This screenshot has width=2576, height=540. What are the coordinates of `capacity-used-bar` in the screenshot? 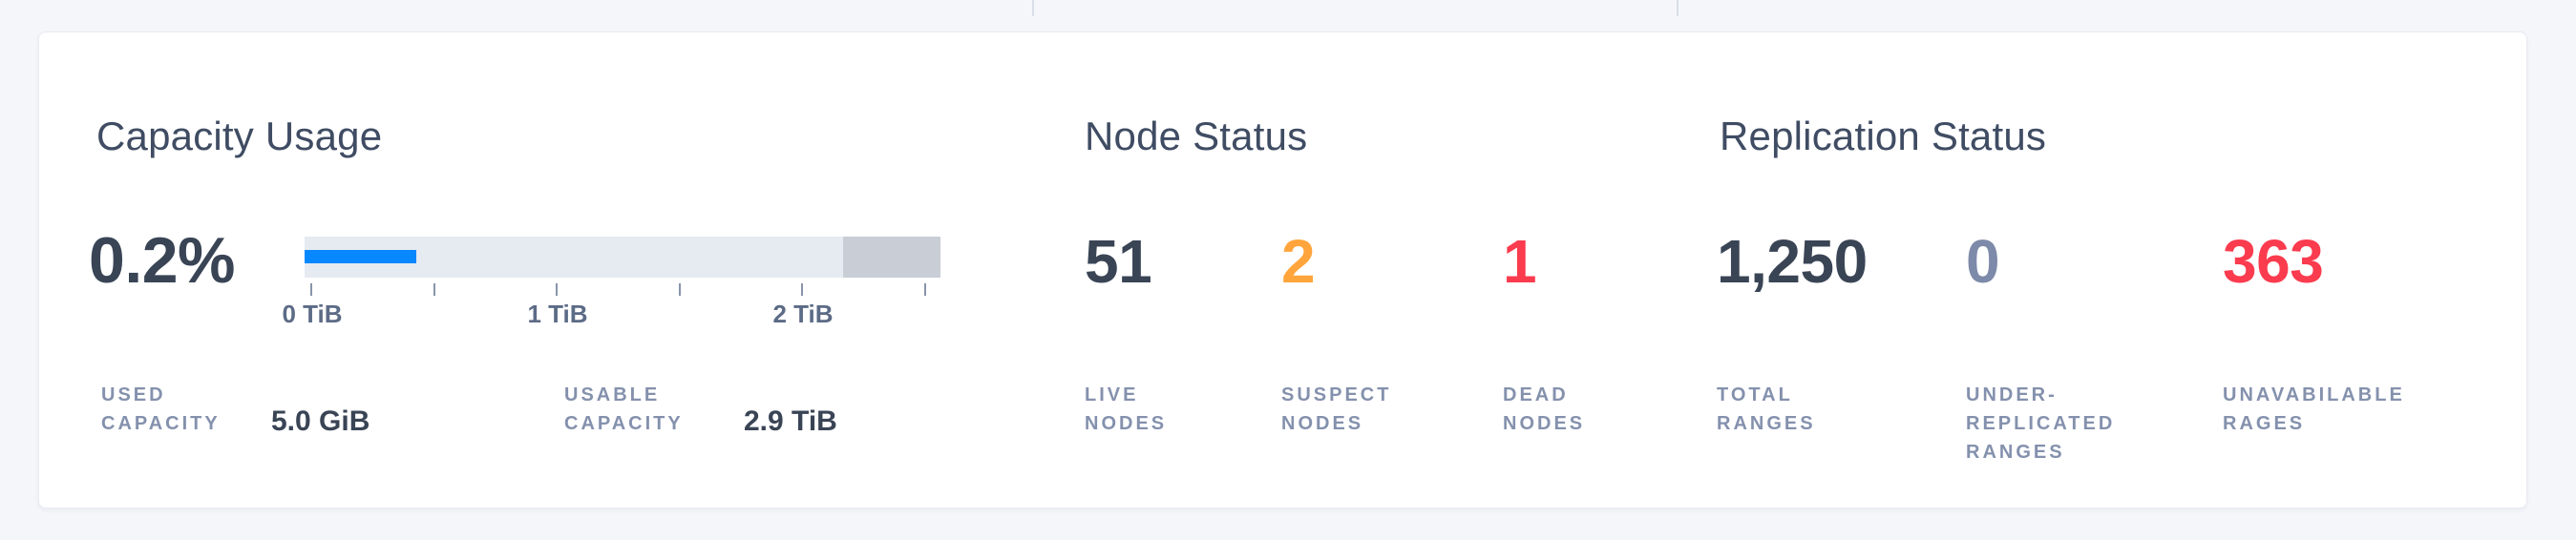 It's located at (360, 256).